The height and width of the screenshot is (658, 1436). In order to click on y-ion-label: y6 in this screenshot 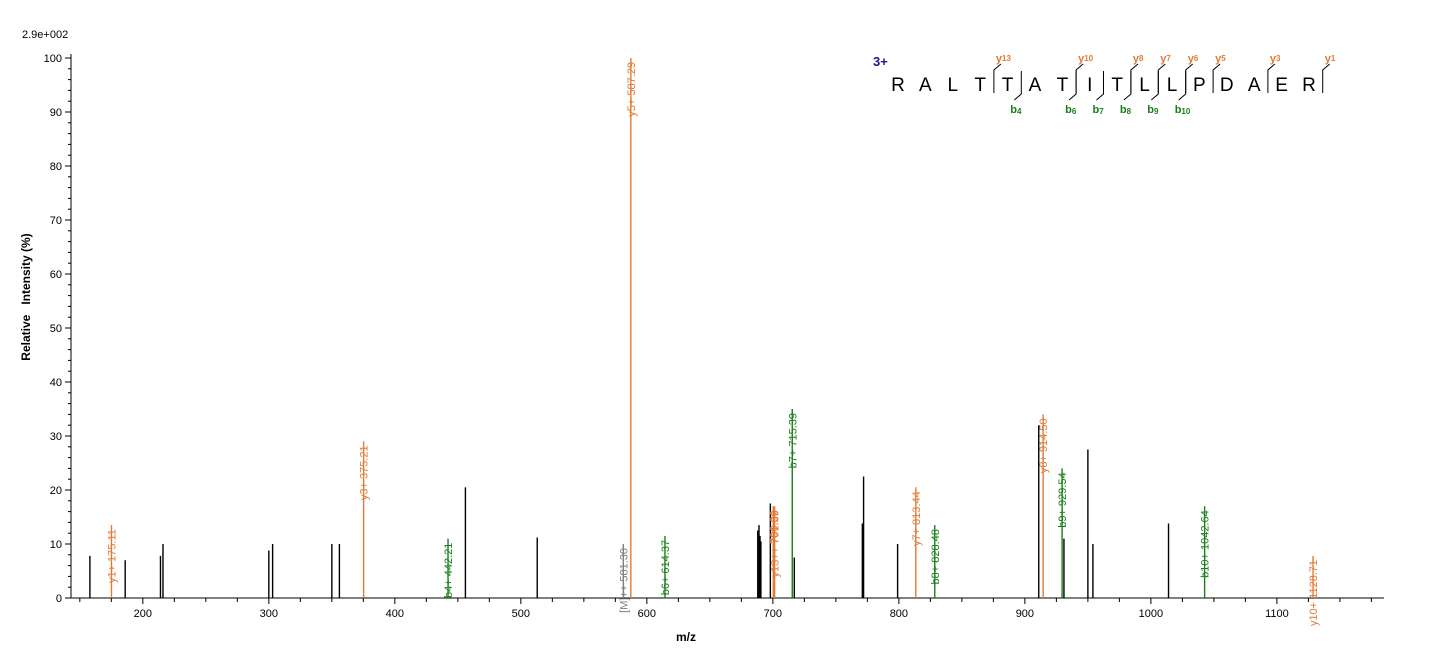, I will do `click(1193, 59)`.